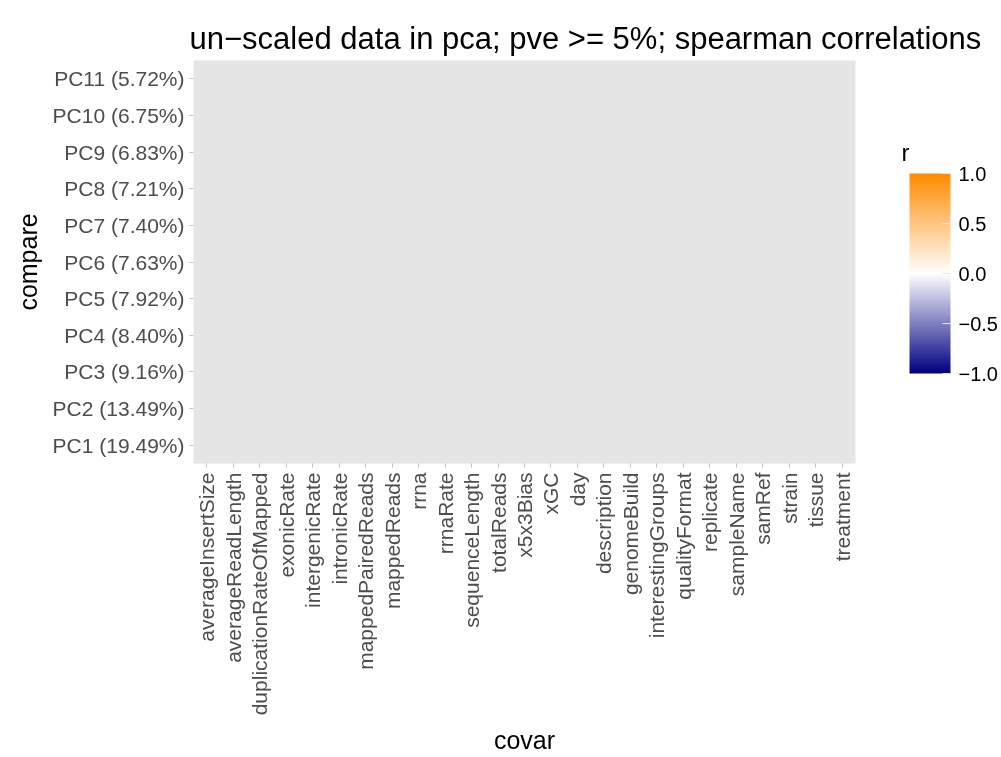  I want to click on y-tick-label: PC11 (5.72%), so click(119, 79).